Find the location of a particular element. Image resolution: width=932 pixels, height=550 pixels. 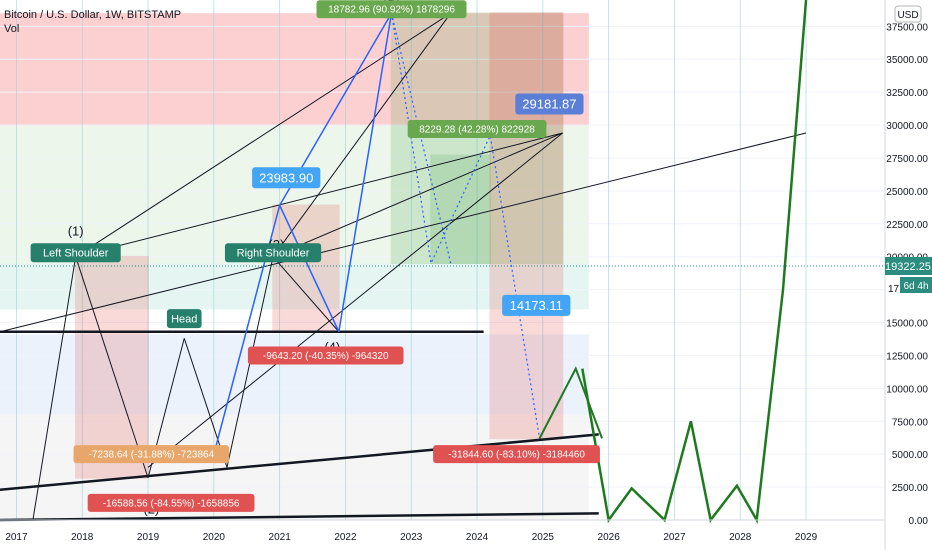

volume-label: Vol is located at coordinates (12, 29).